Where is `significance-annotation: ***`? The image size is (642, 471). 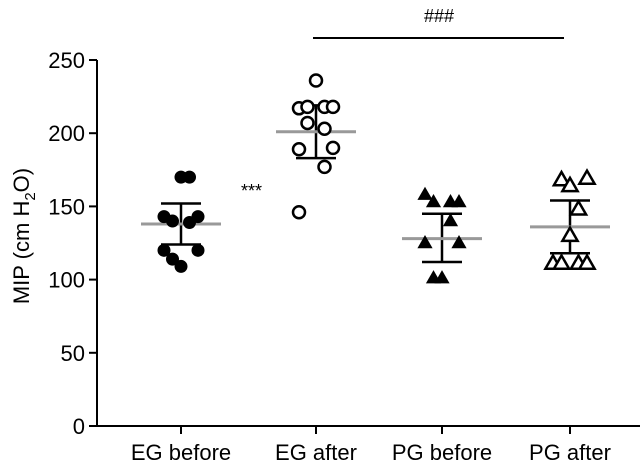
significance-annotation: *** is located at coordinates (251, 191).